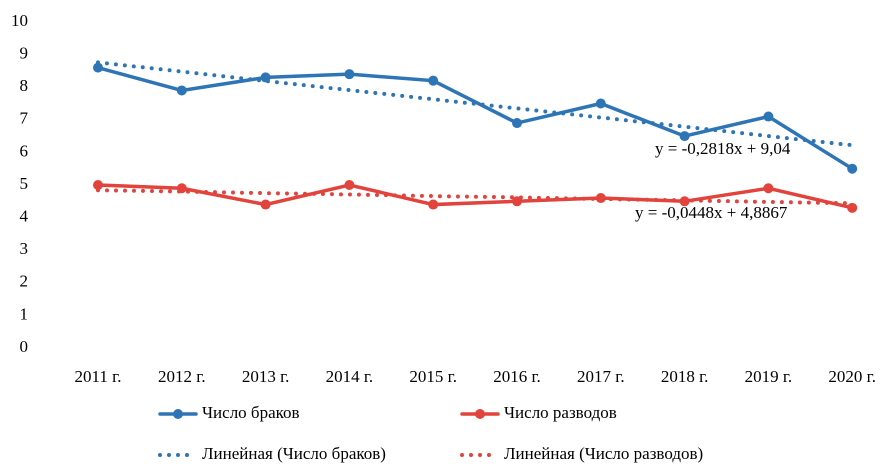 The height and width of the screenshot is (468, 883). What do you see at coordinates (24, 216) in the screenshot?
I see `y-tick-label: 4` at bounding box center [24, 216].